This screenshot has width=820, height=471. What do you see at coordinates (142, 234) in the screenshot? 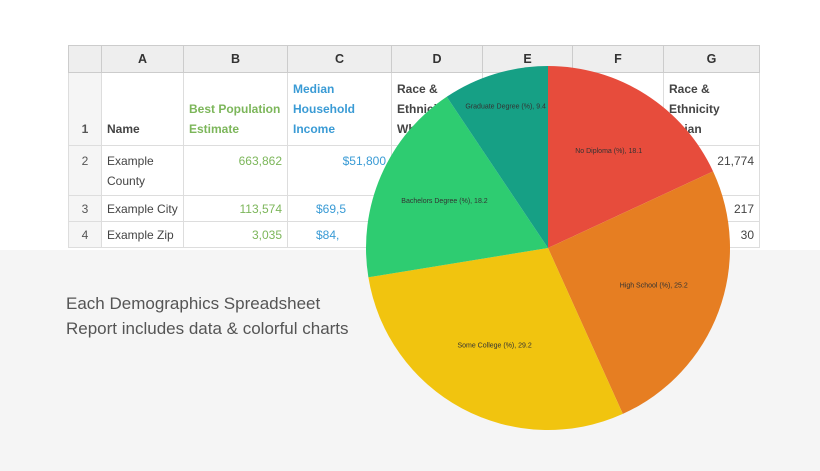
I see `cell: Example Zip` at bounding box center [142, 234].